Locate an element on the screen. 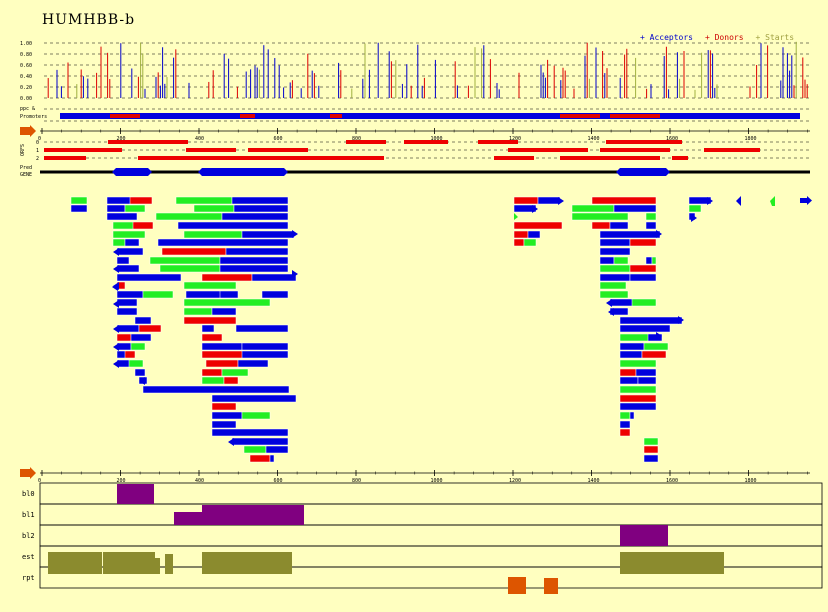  y-axis-label: 1.00 is located at coordinates (26, 44).